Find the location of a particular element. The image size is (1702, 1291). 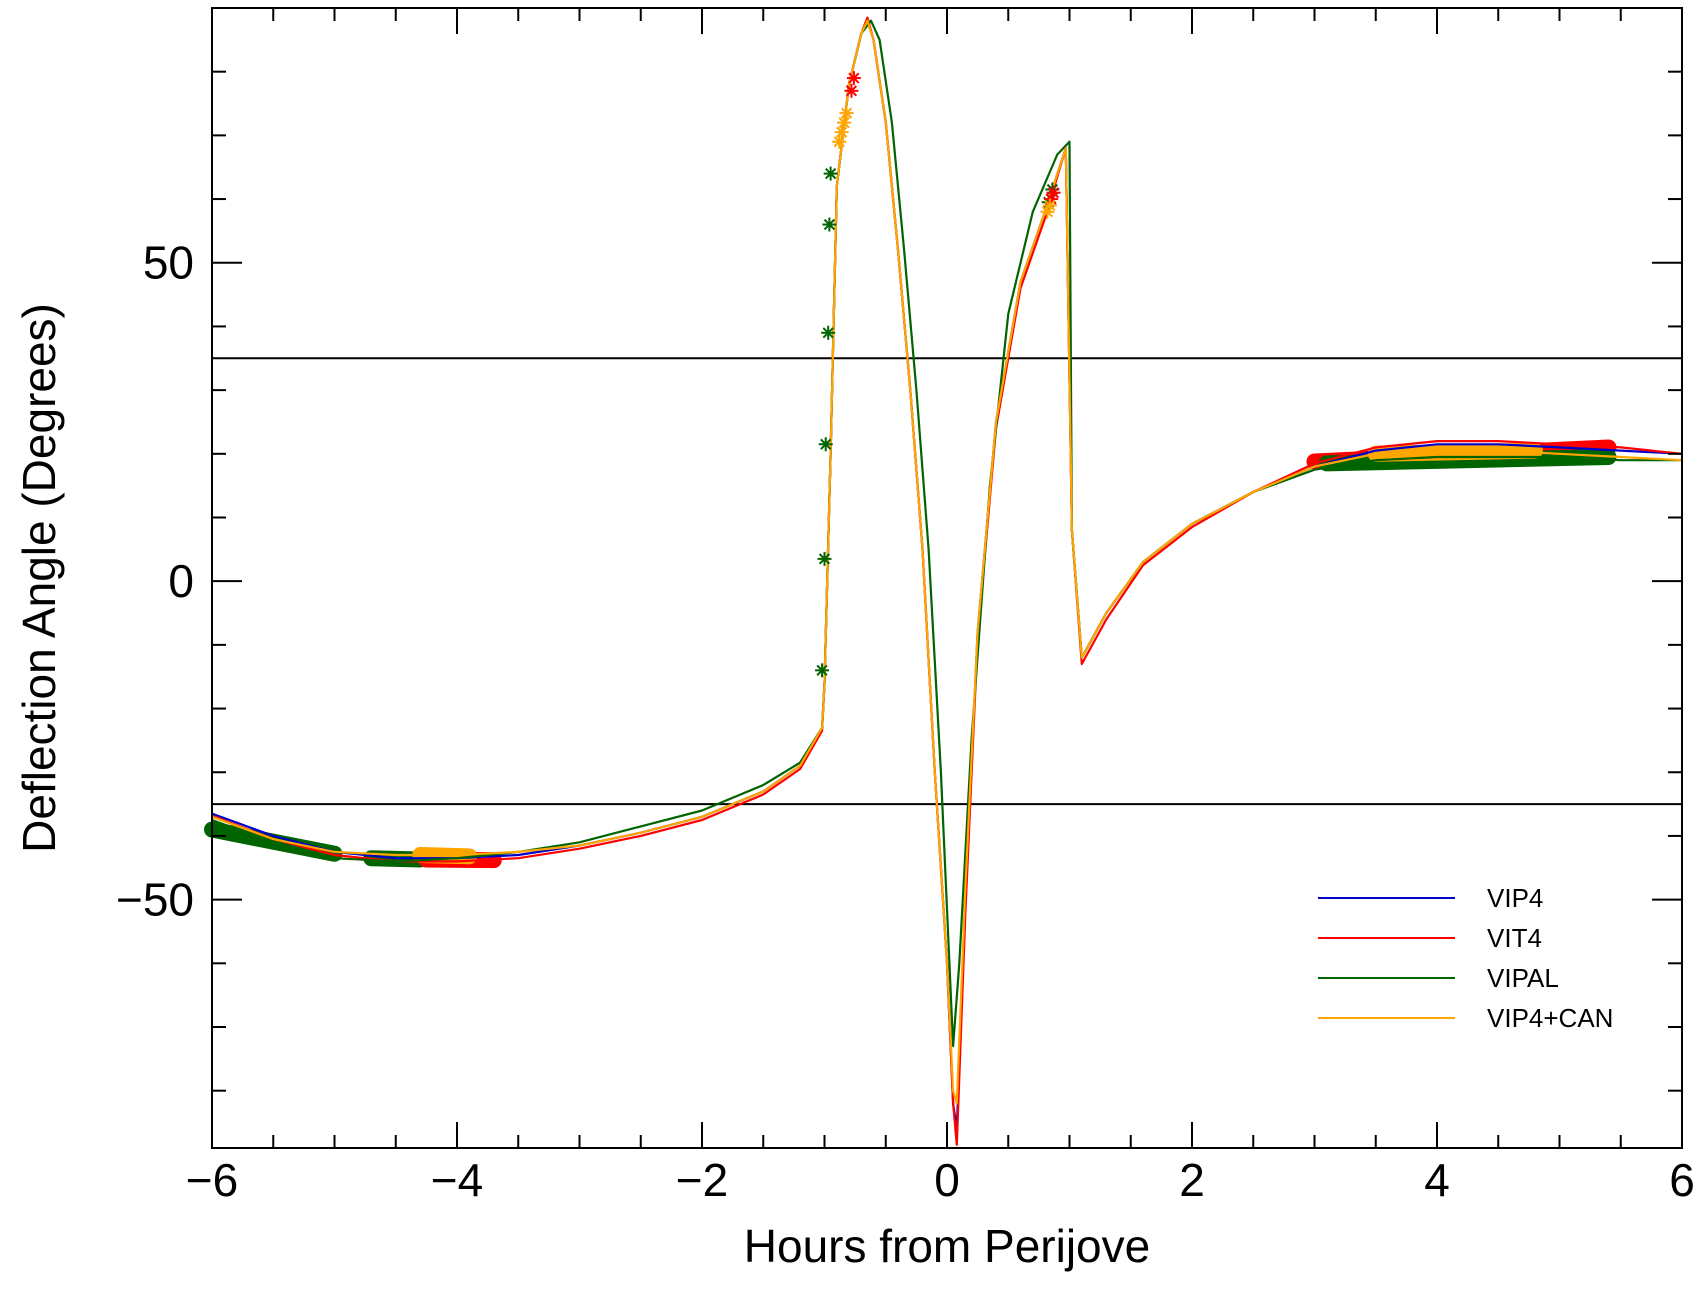

y-tick-label: 50 is located at coordinates (168, 263).